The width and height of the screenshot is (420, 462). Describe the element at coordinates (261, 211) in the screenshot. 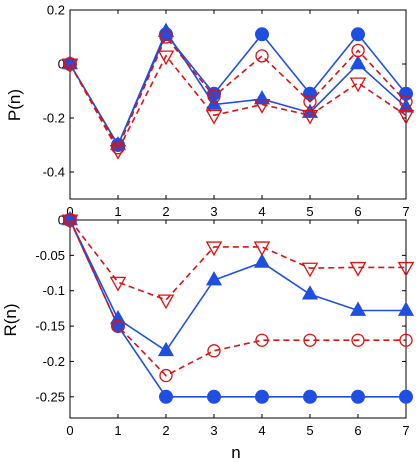

I see `x-tick-label-p-4: 4` at that location.